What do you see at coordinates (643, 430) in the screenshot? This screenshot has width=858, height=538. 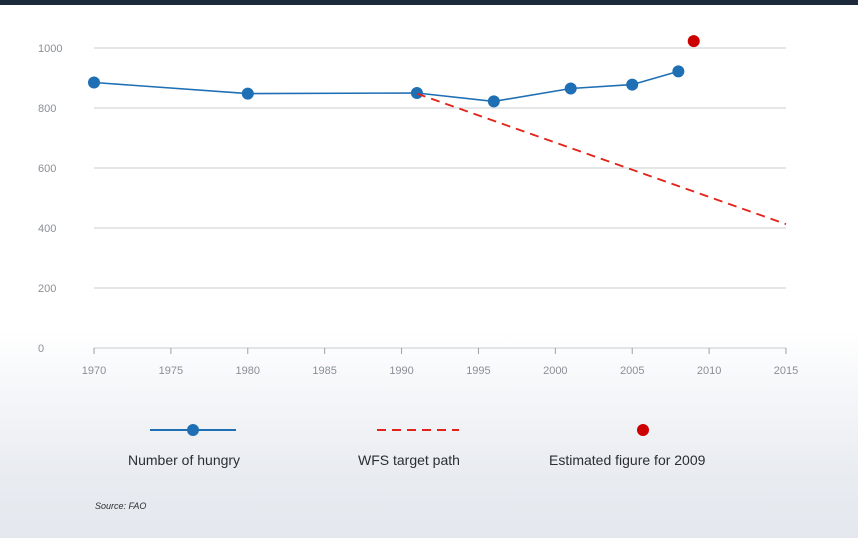 I see `legend-swatch-estimate` at bounding box center [643, 430].